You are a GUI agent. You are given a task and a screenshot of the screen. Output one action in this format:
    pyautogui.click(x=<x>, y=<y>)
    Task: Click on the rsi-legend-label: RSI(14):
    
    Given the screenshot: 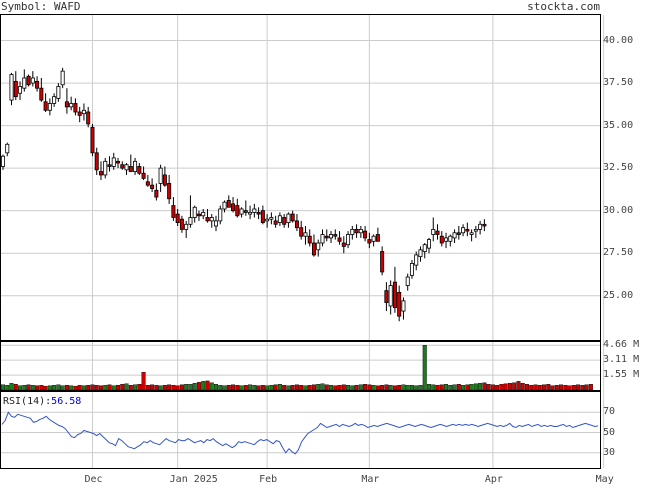 What is the action you would take?
    pyautogui.click(x=27, y=401)
    